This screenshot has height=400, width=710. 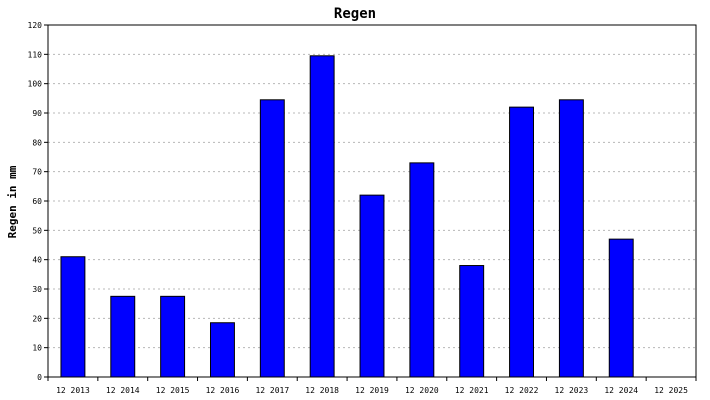 I want to click on x-tick-label: 12 2015, so click(x=173, y=390).